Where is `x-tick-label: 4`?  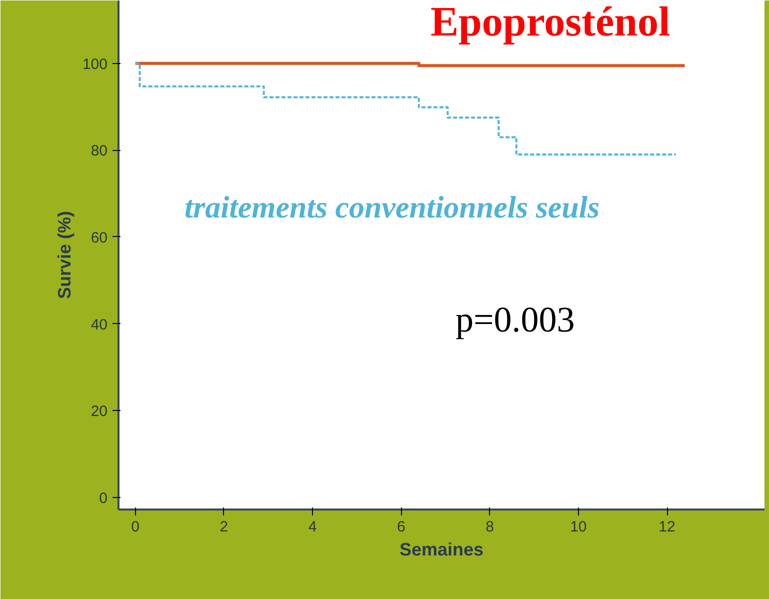 x-tick-label: 4 is located at coordinates (312, 527).